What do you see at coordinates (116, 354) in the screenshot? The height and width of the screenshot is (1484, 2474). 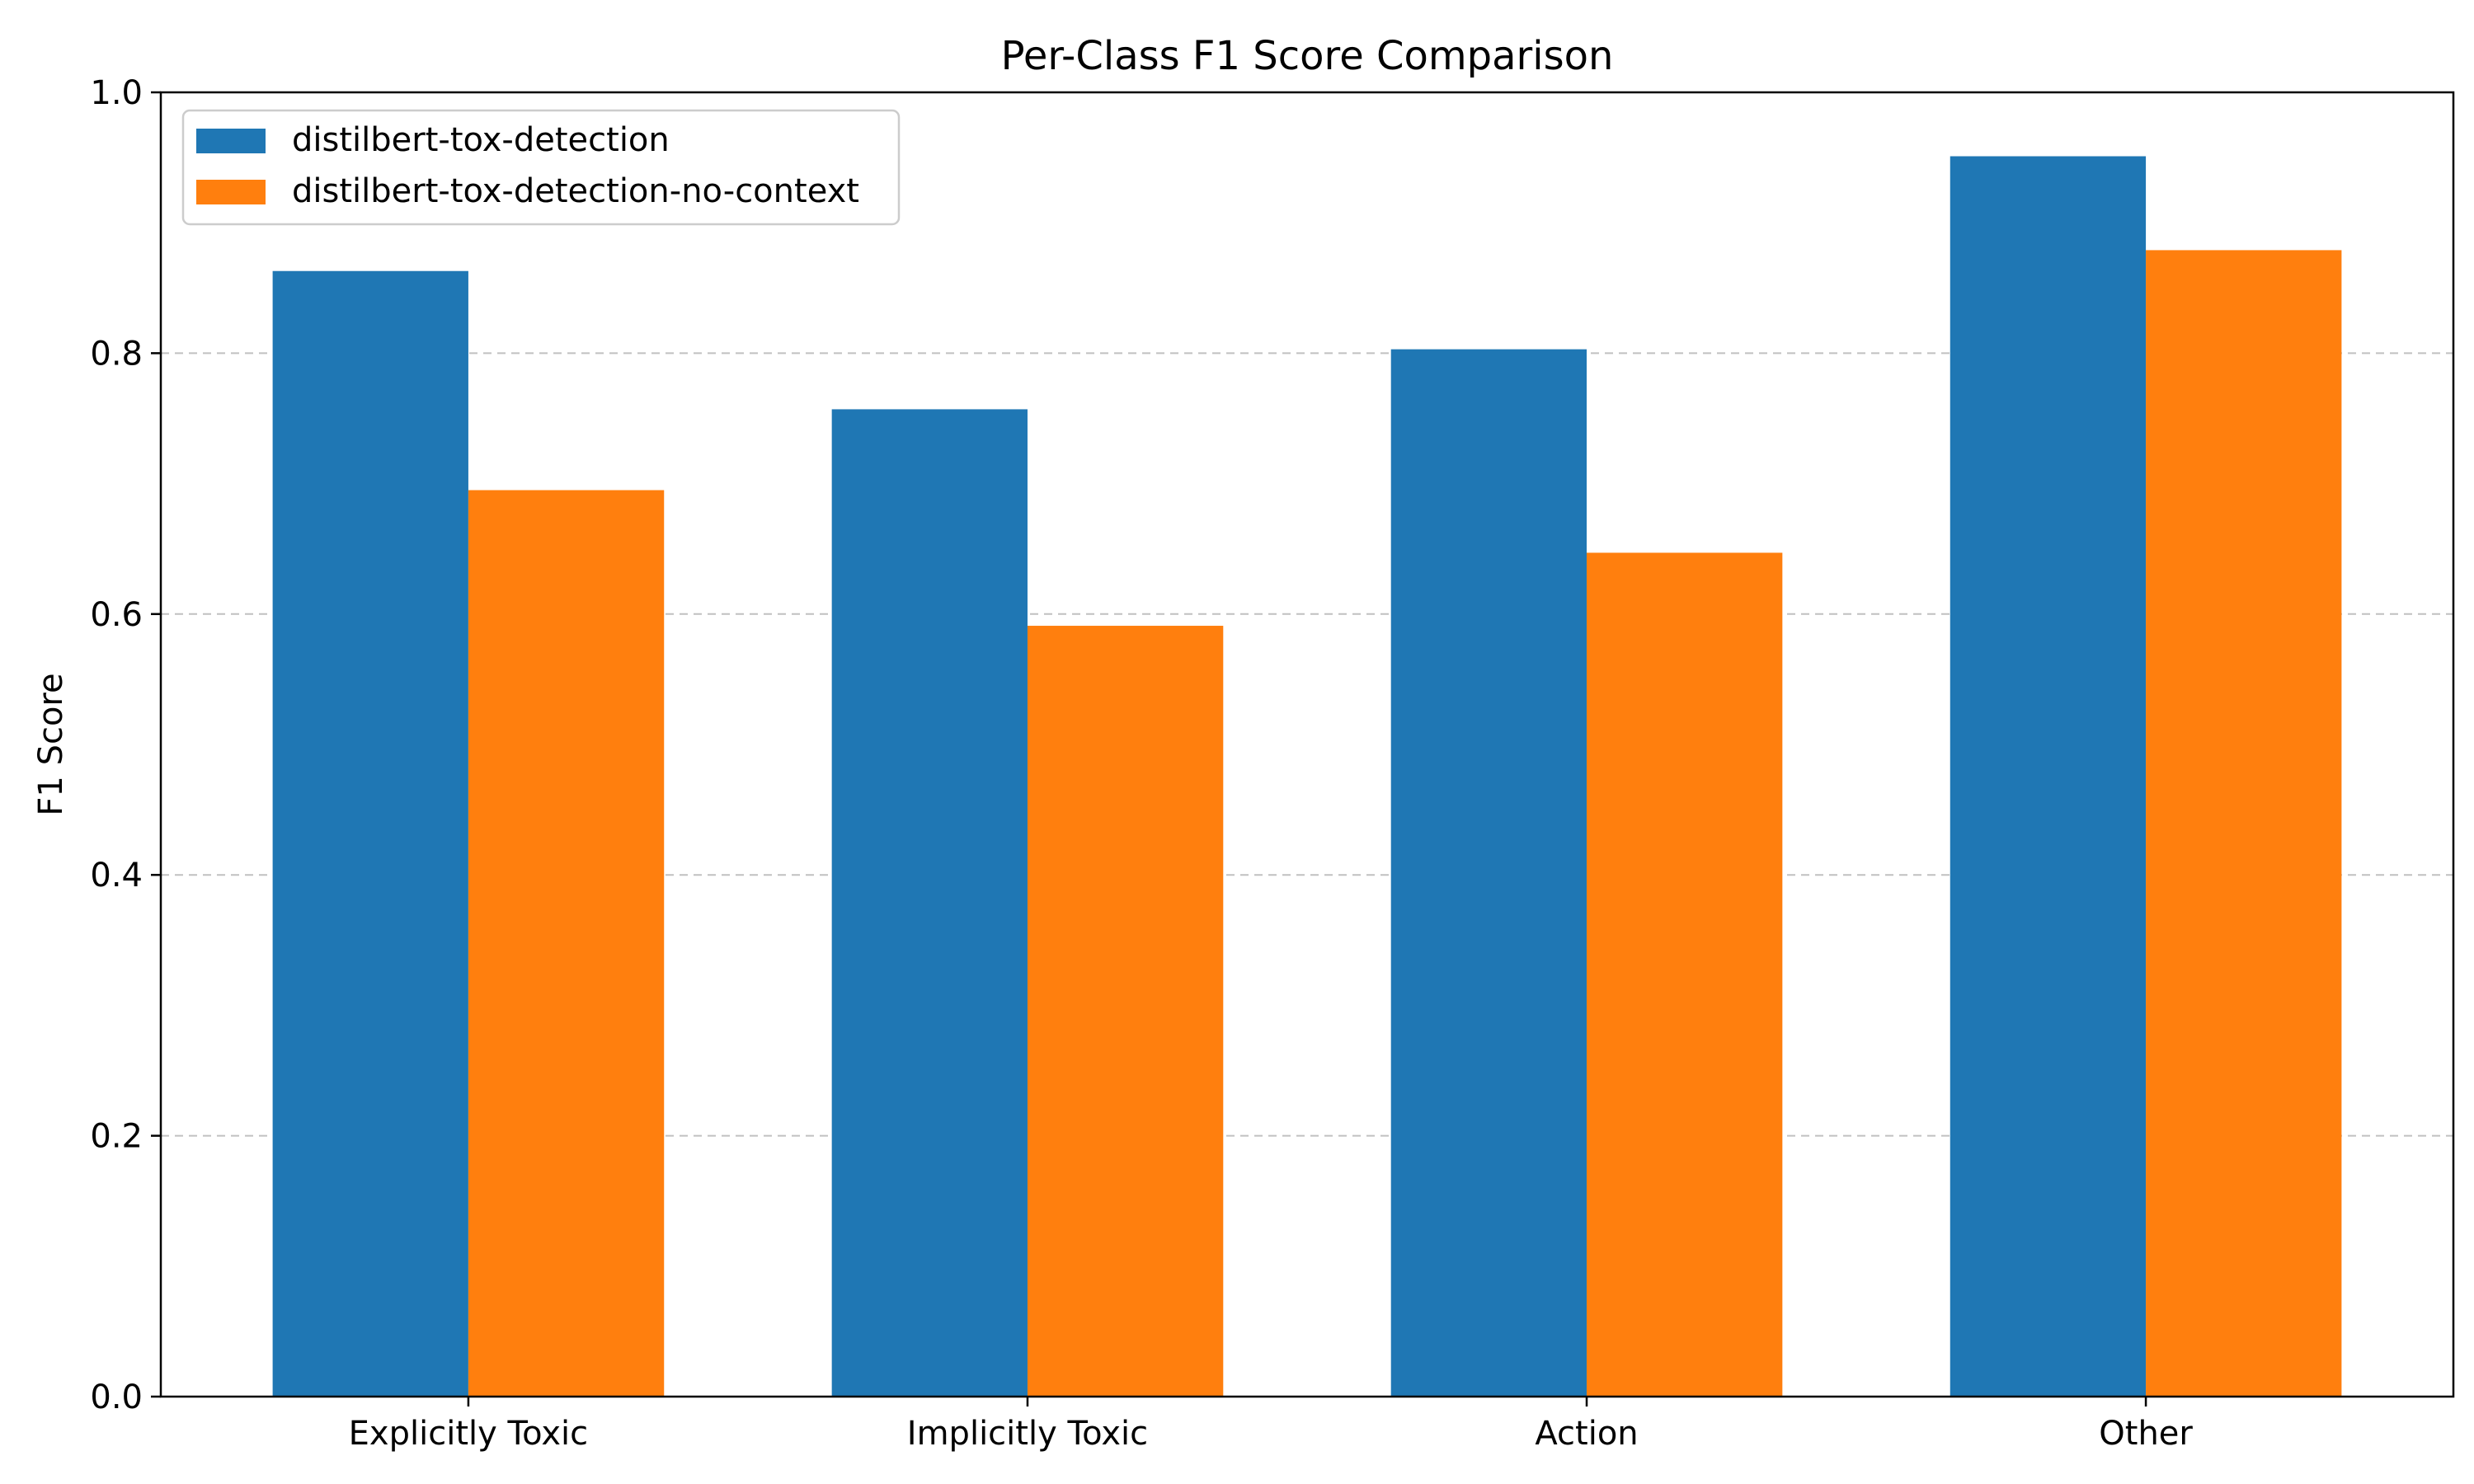 I see `y-tick-label: 0.8` at bounding box center [116, 354].